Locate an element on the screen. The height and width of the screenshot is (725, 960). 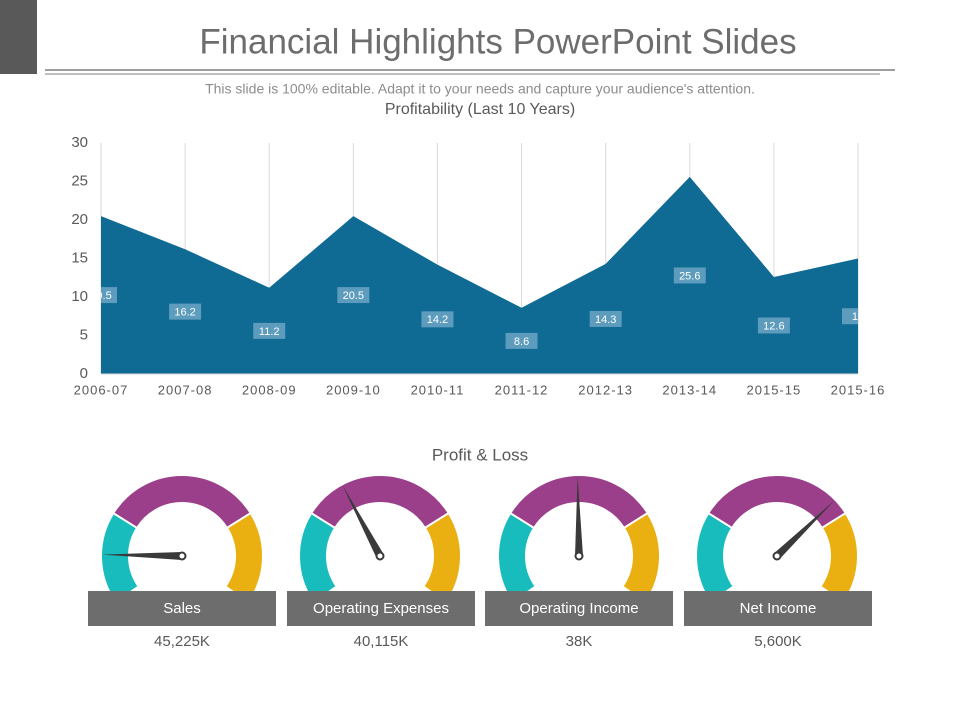
data-label: 14.3 is located at coordinates (605, 320).